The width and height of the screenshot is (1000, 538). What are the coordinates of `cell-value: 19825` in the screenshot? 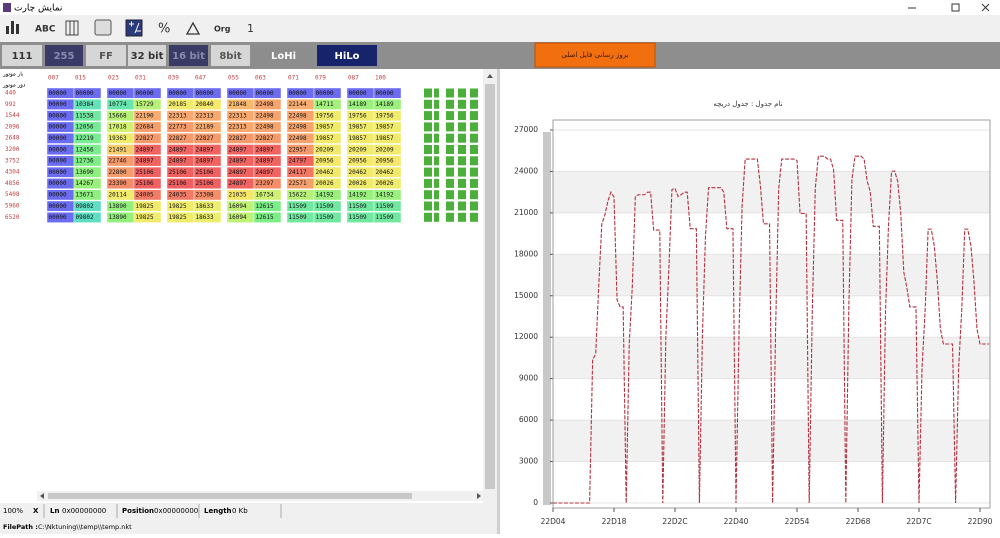 It's located at (178, 206).